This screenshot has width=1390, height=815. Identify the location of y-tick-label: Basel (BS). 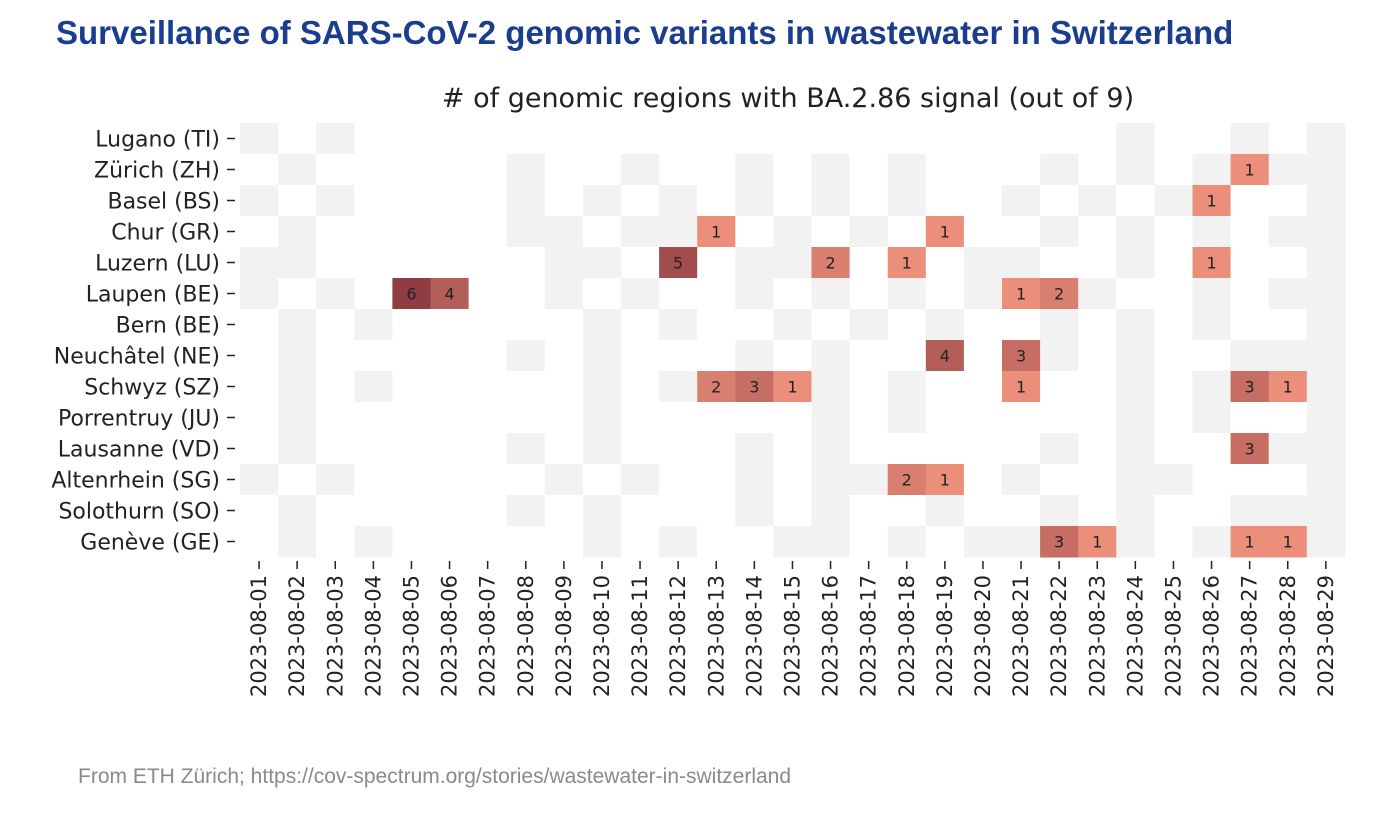
(163, 202).